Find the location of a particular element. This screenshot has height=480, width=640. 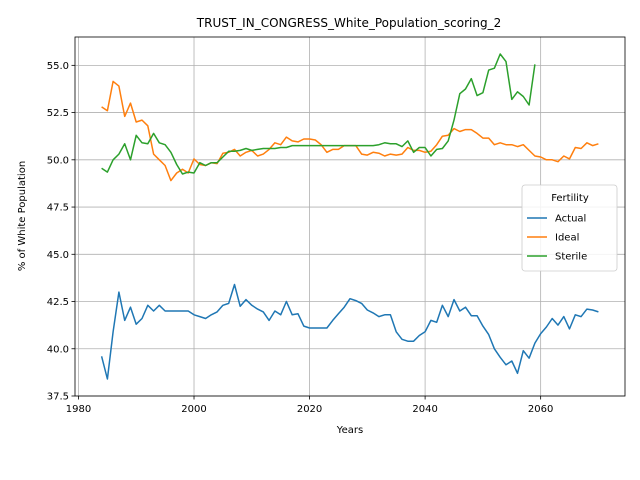

x-axis-label: Years is located at coordinates (349, 430).